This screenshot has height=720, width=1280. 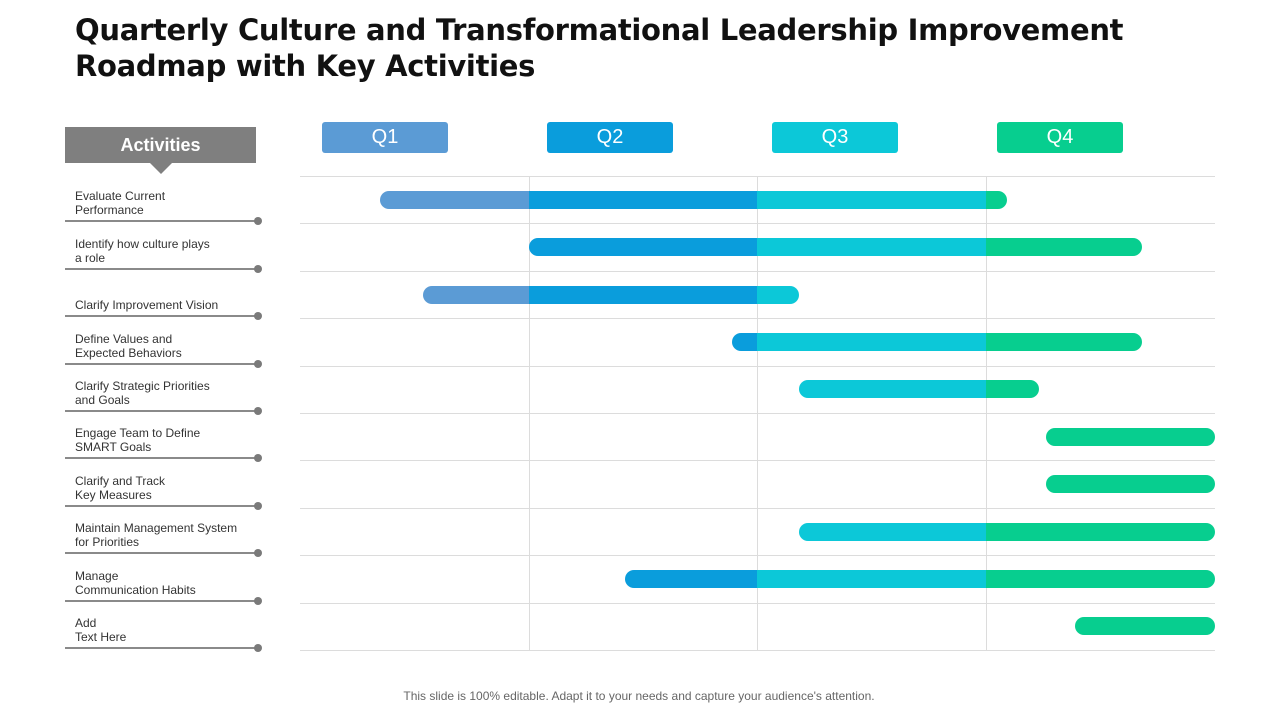 I want to click on quarter-pill-q3: Q3, so click(x=835, y=137).